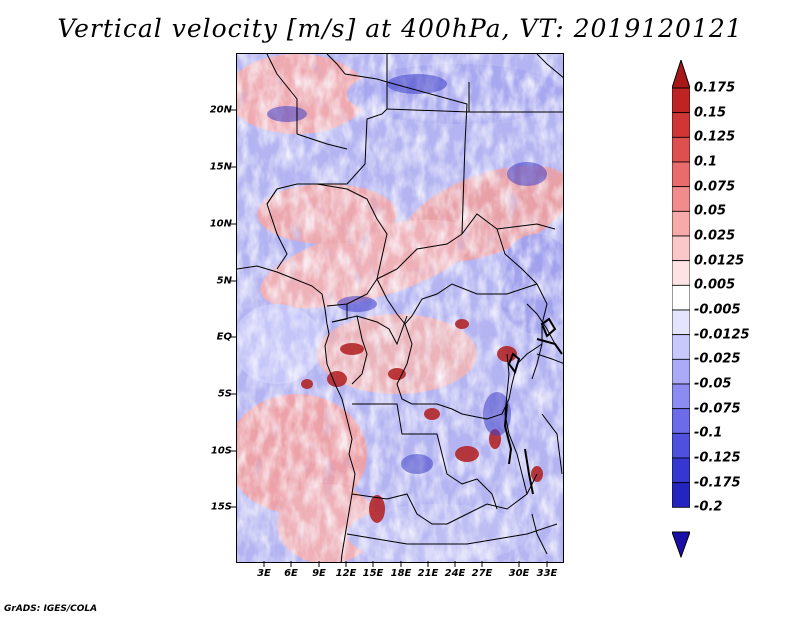  What do you see at coordinates (708, 507) in the screenshot?
I see `colorbar-level-label: -0.2` at bounding box center [708, 507].